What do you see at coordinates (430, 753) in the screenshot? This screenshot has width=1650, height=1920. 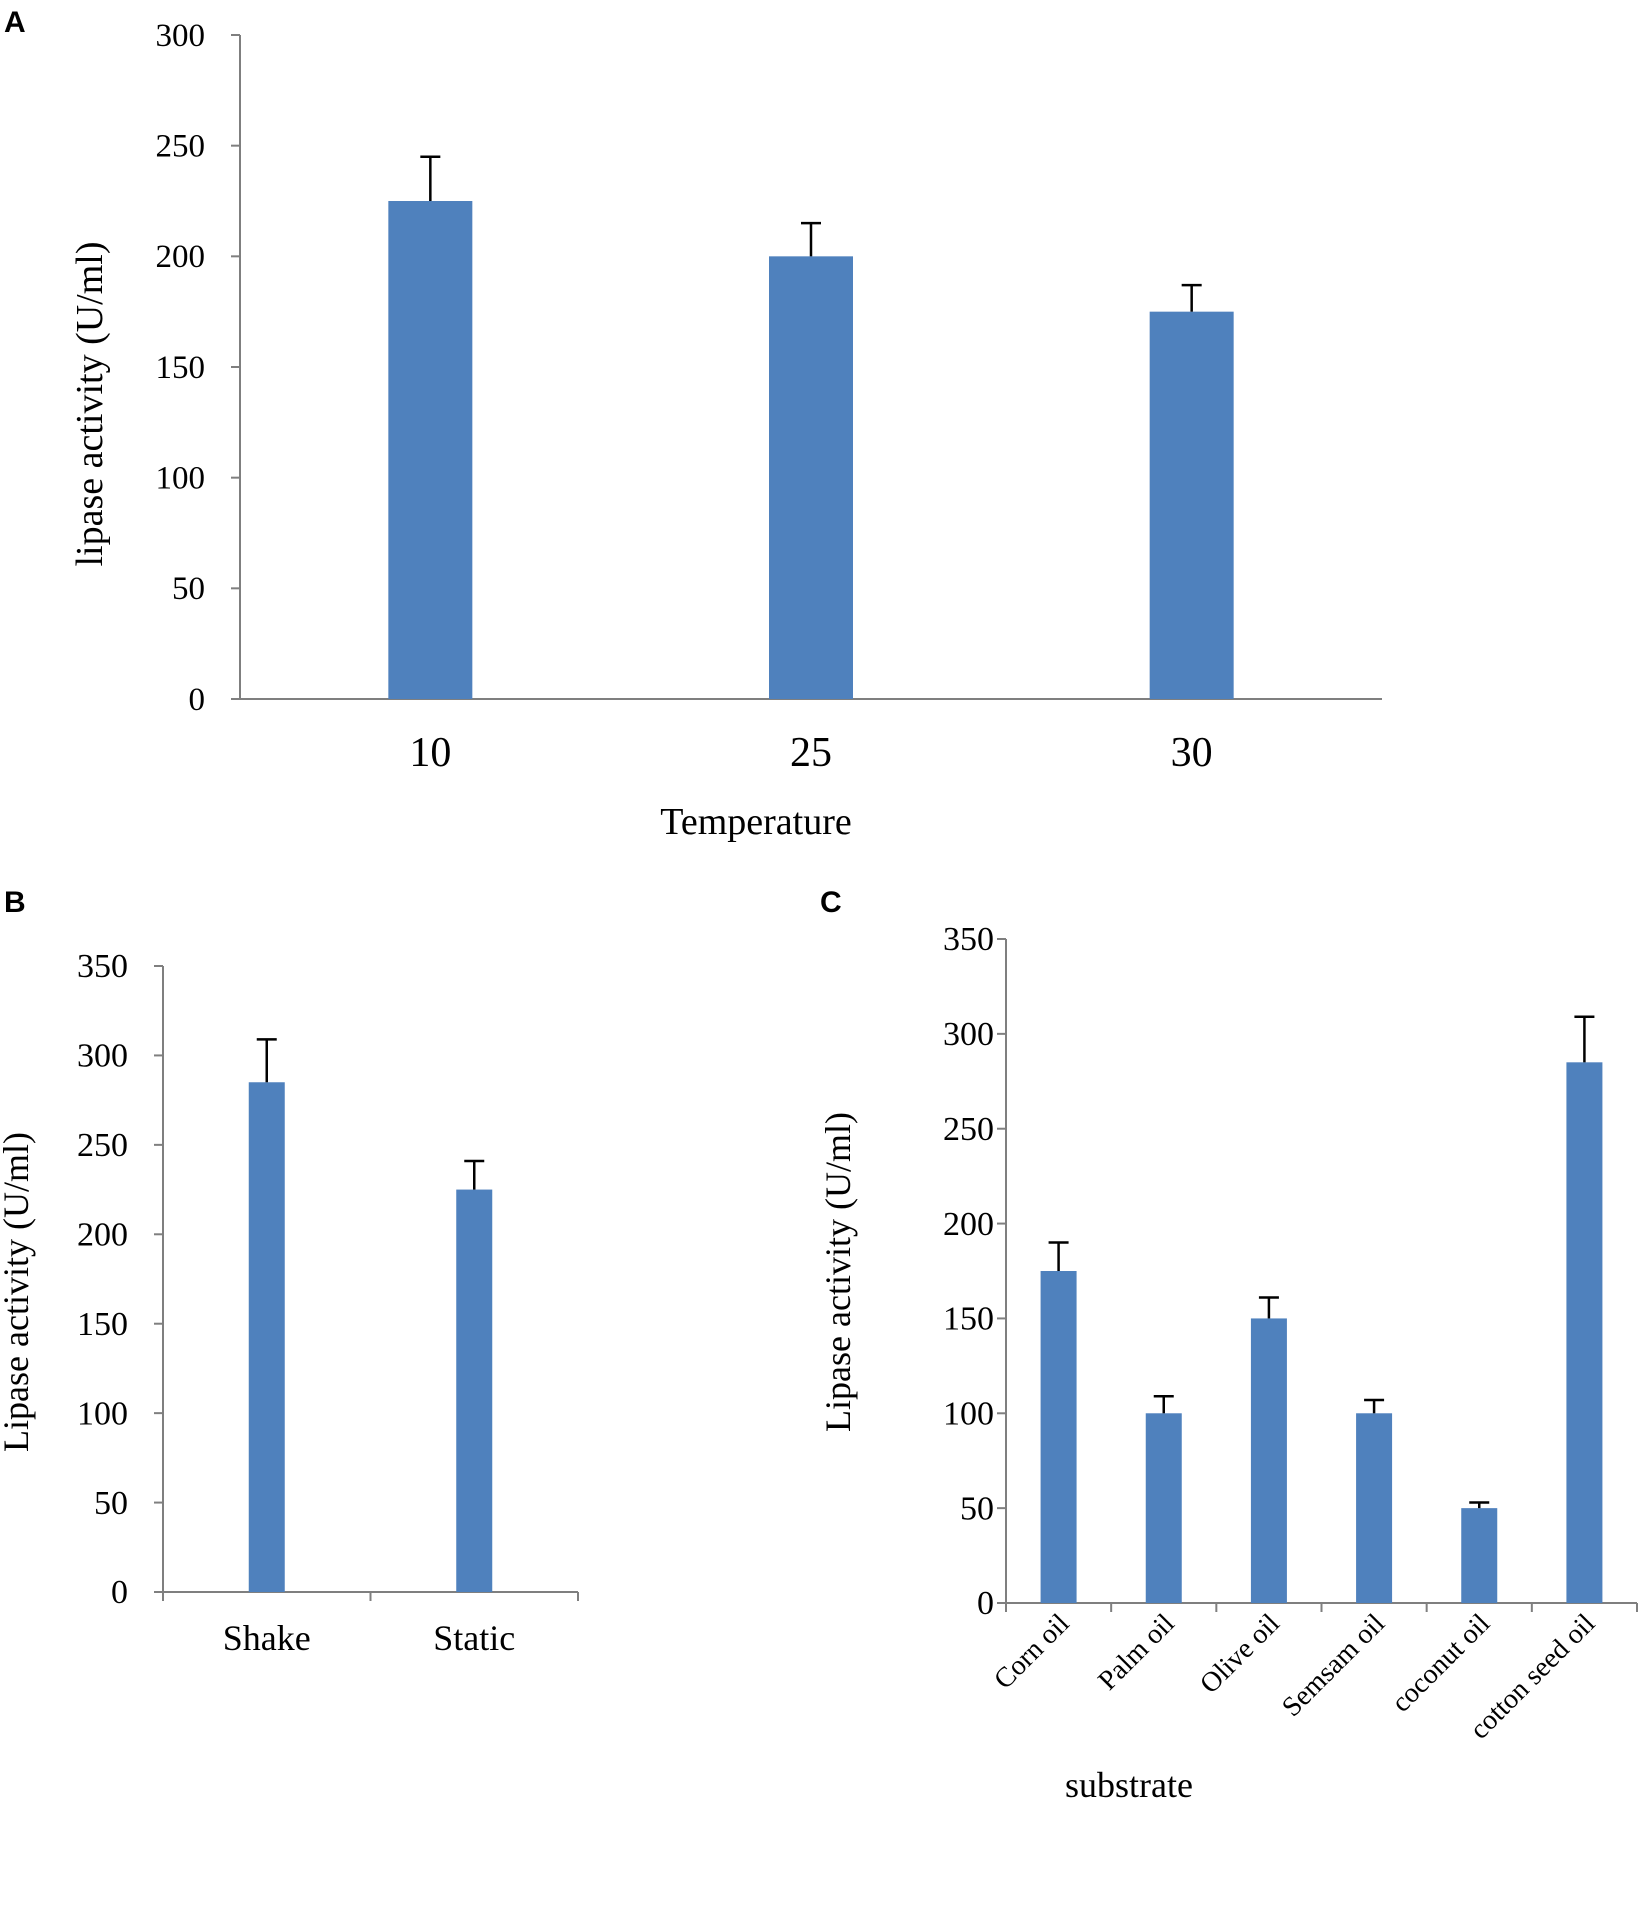 I see `x-category-label: 10` at bounding box center [430, 753].